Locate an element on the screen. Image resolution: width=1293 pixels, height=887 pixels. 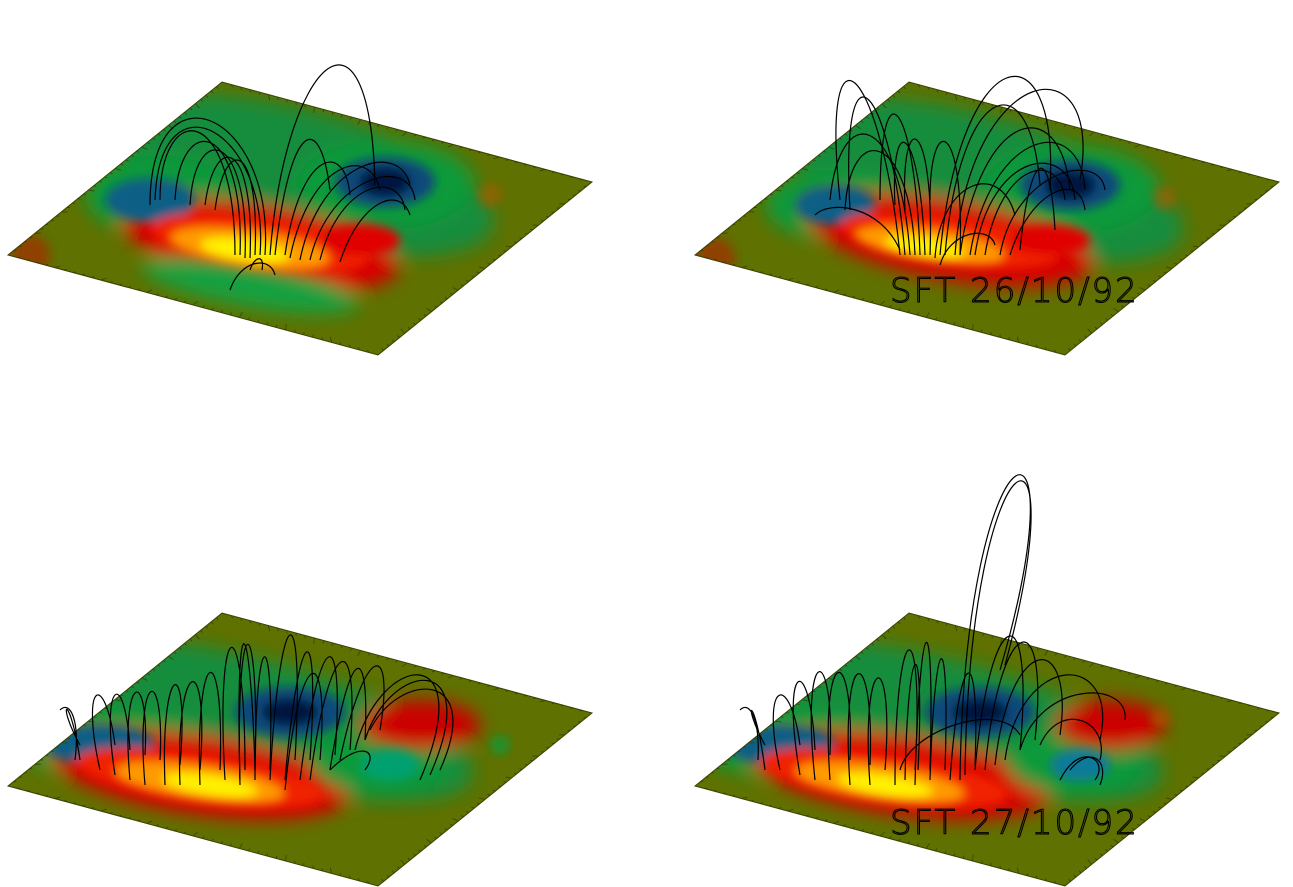
panel-top-right: SFT 26/10/92 is located at coordinates (987, 215).